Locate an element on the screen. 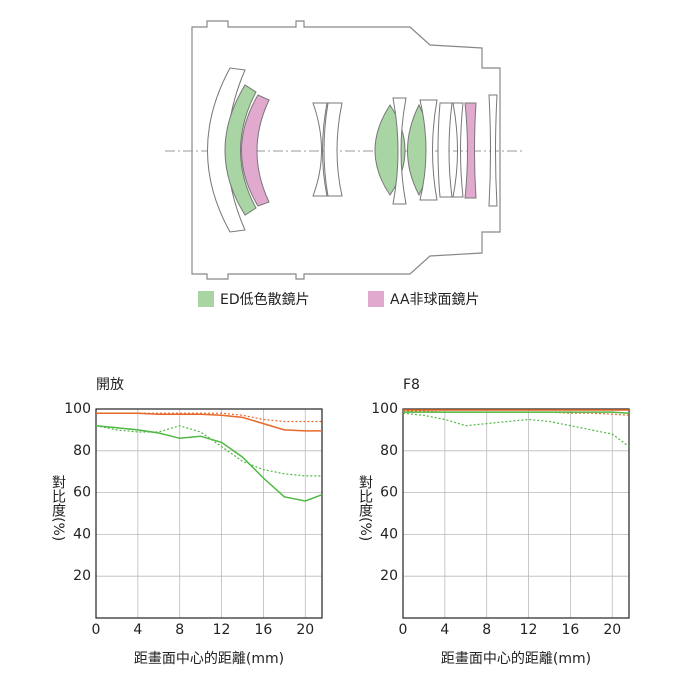 The image size is (700, 700). chart-title: 開放 is located at coordinates (110, 385).